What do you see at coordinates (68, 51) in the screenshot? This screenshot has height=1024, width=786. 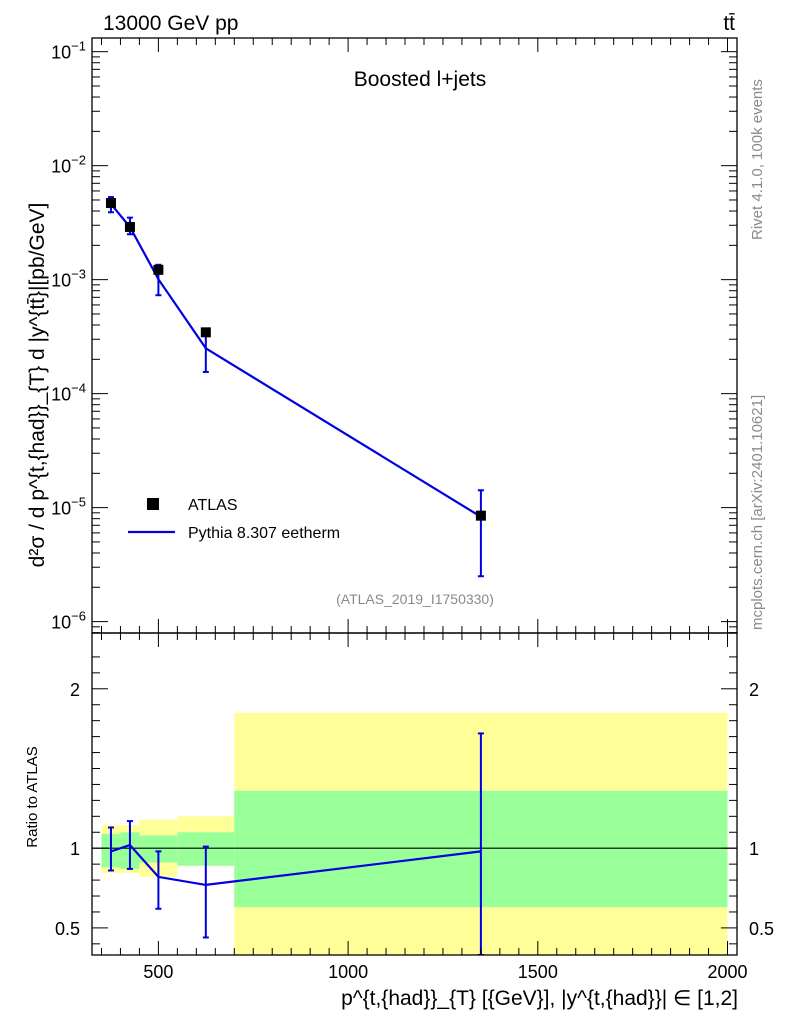 I see `y-tick-label: 10⁻¹` at bounding box center [68, 51].